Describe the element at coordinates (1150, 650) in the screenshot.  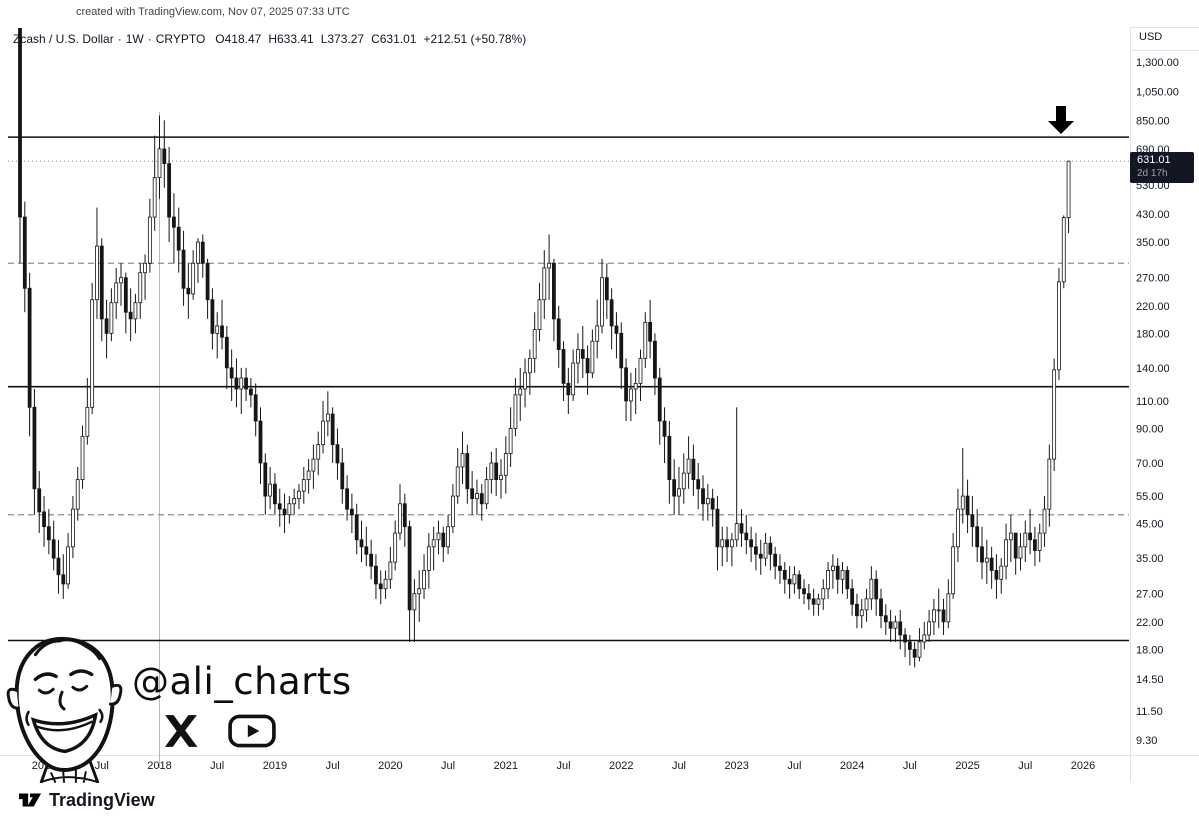
I see `price-tick-label: 18.00` at that location.